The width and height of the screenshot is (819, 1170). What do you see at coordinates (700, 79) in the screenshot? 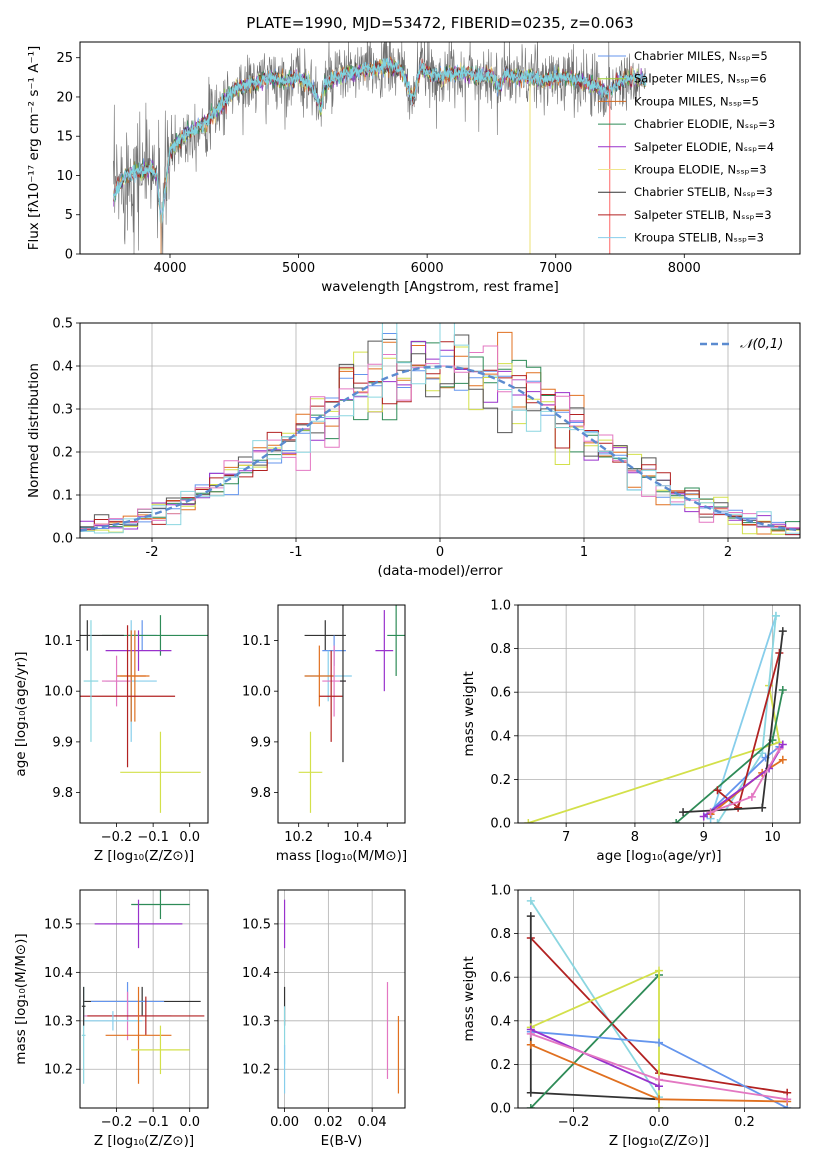
I see `legend-label: Salpeter MILES, Nₛₛₚ=6` at bounding box center [700, 79].